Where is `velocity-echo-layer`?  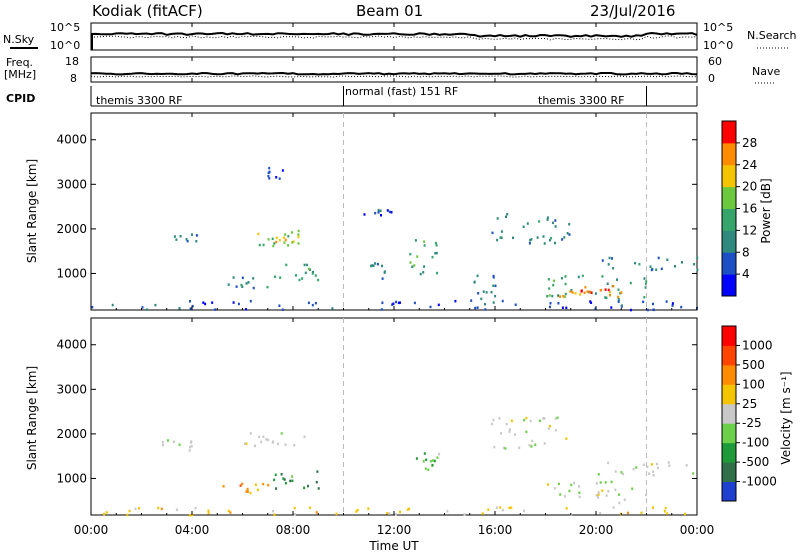 velocity-echo-layer is located at coordinates (399, 466).